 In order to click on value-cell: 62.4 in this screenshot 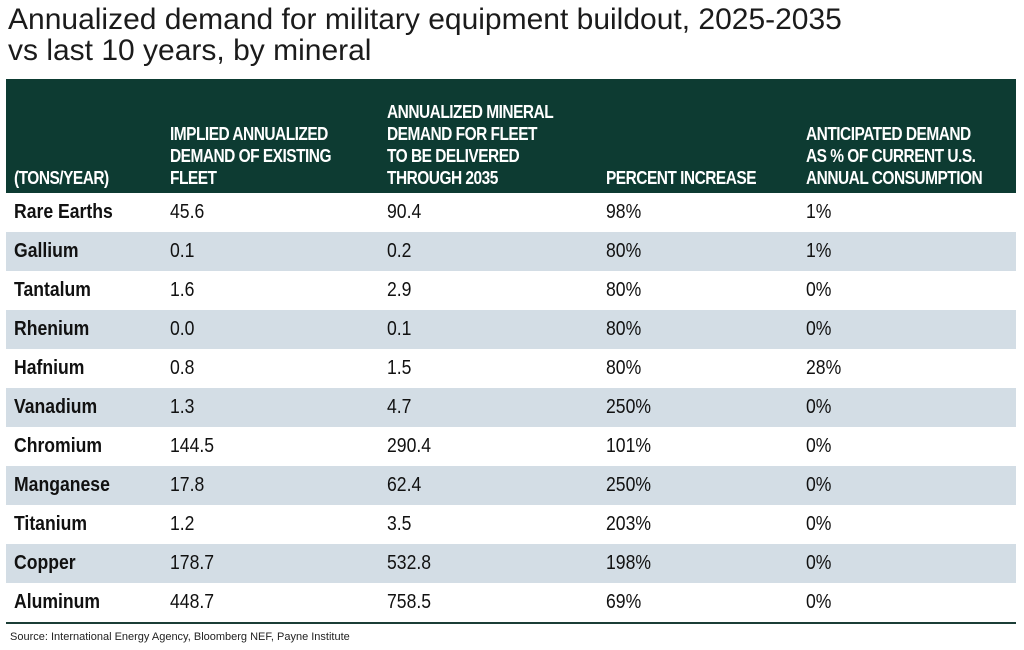, I will do `click(488, 485)`.